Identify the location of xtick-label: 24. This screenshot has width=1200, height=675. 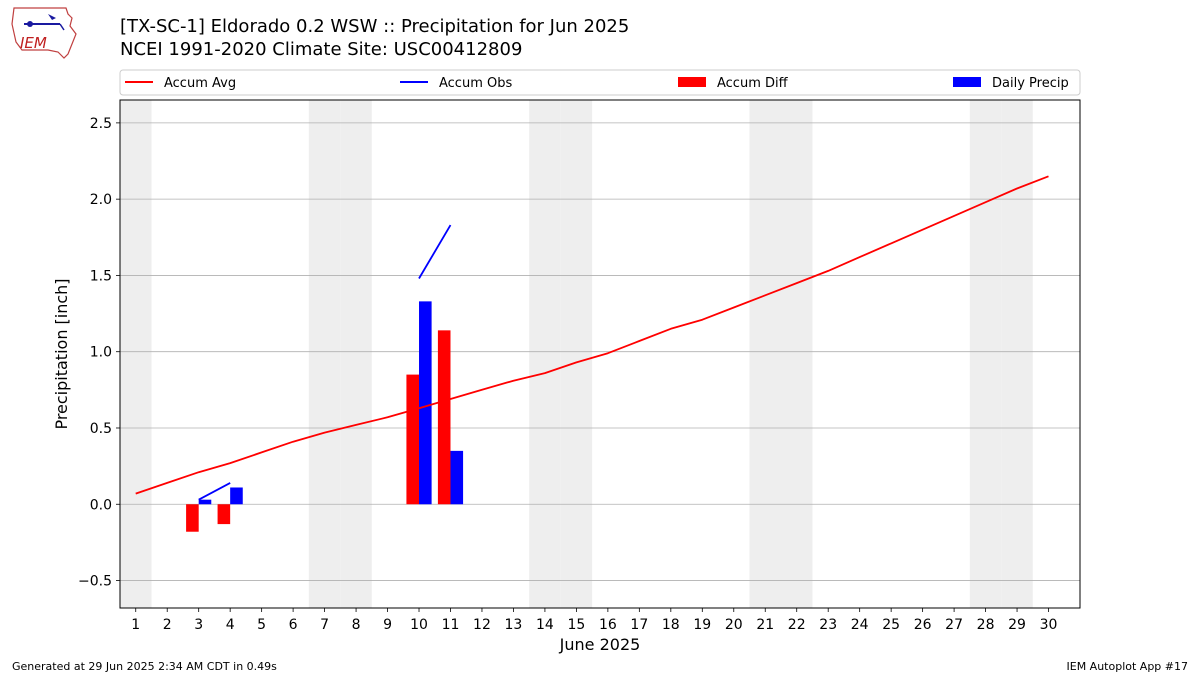
(860, 625).